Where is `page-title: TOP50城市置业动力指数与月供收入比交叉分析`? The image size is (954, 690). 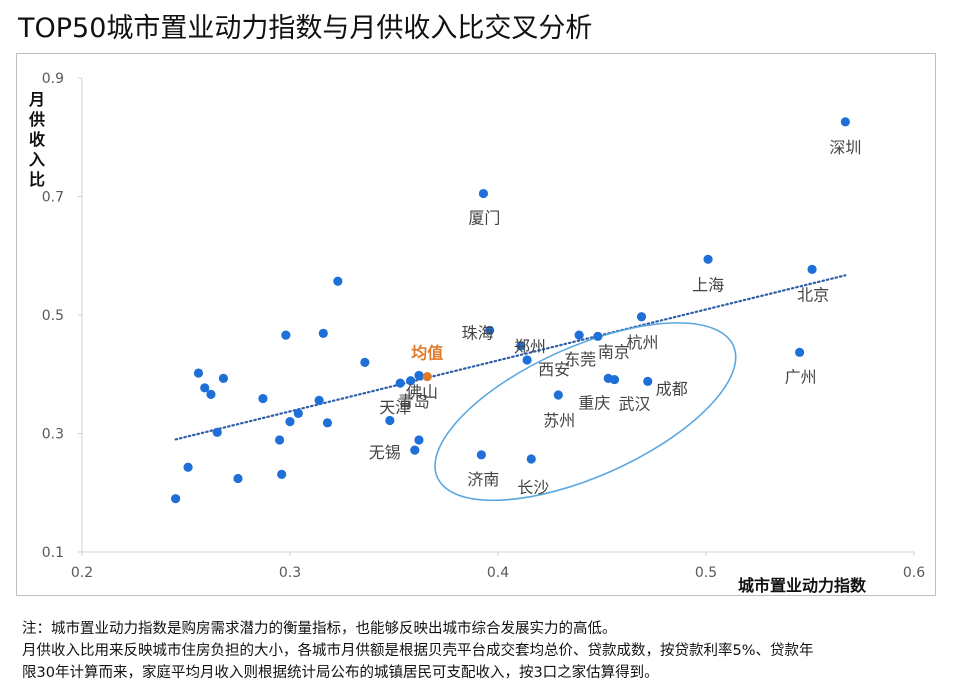
page-title: TOP50城市置业动力指数与月供收入比交叉分析 is located at coordinates (305, 28).